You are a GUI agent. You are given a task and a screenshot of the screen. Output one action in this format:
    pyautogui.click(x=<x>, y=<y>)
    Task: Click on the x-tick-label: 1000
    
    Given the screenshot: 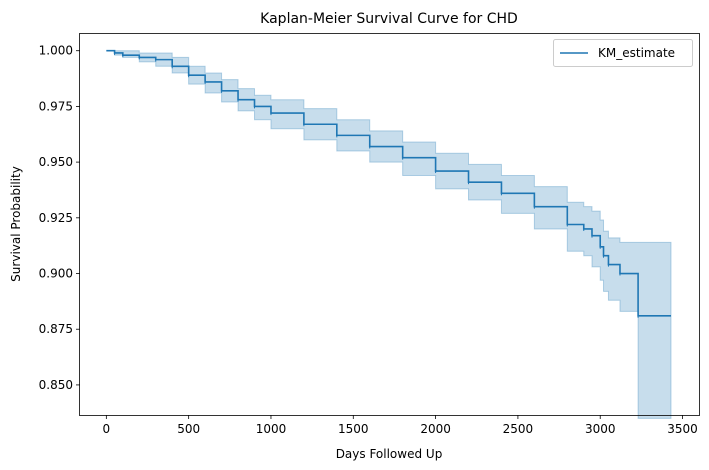 What is the action you would take?
    pyautogui.click(x=271, y=429)
    